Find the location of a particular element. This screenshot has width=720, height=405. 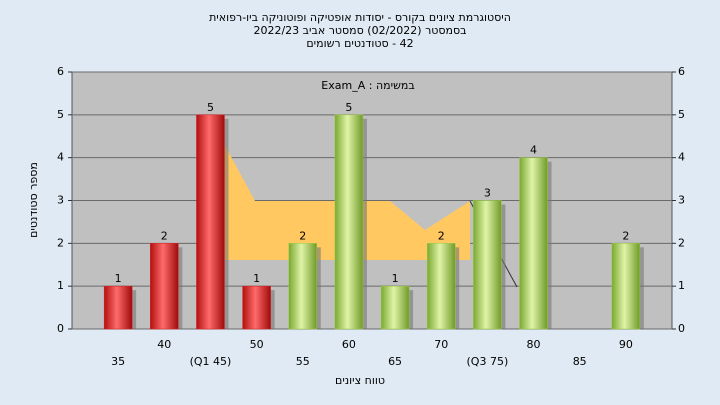

x-tick-label: 40 is located at coordinates (164, 344).